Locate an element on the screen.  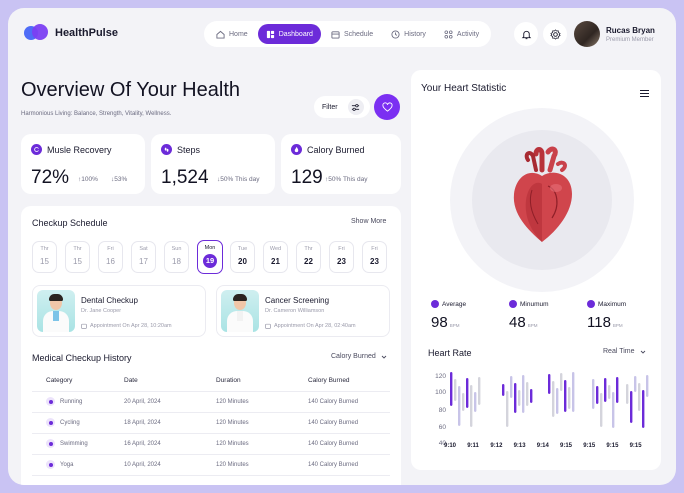
date-cell: Tue 20 is located at coordinates (242, 257).